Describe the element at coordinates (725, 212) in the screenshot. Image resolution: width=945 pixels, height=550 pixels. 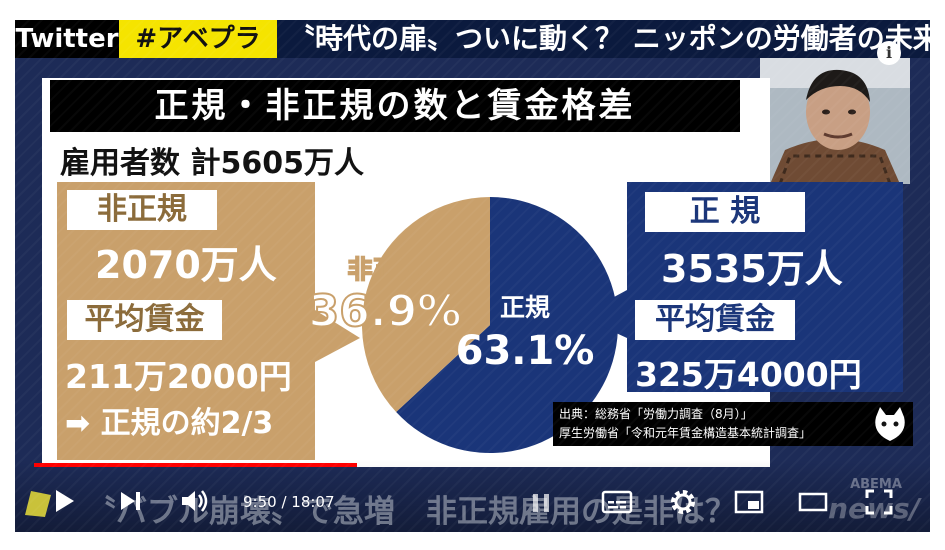
I see `regular-label: 正 規` at that location.